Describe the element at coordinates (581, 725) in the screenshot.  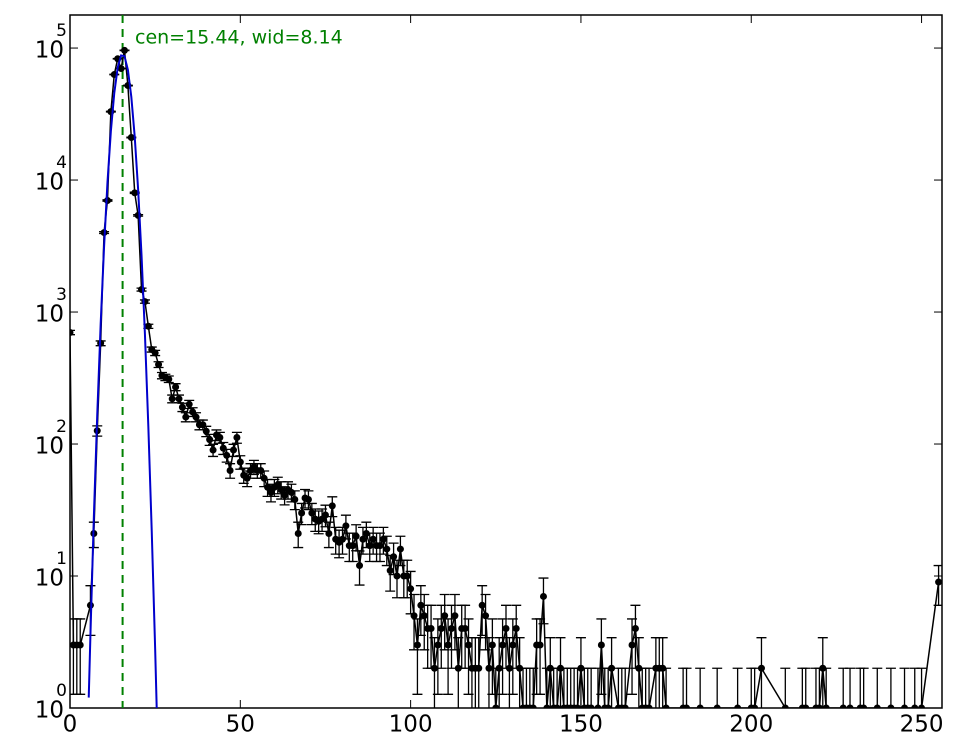
I see `x-tick-label: 150` at that location.